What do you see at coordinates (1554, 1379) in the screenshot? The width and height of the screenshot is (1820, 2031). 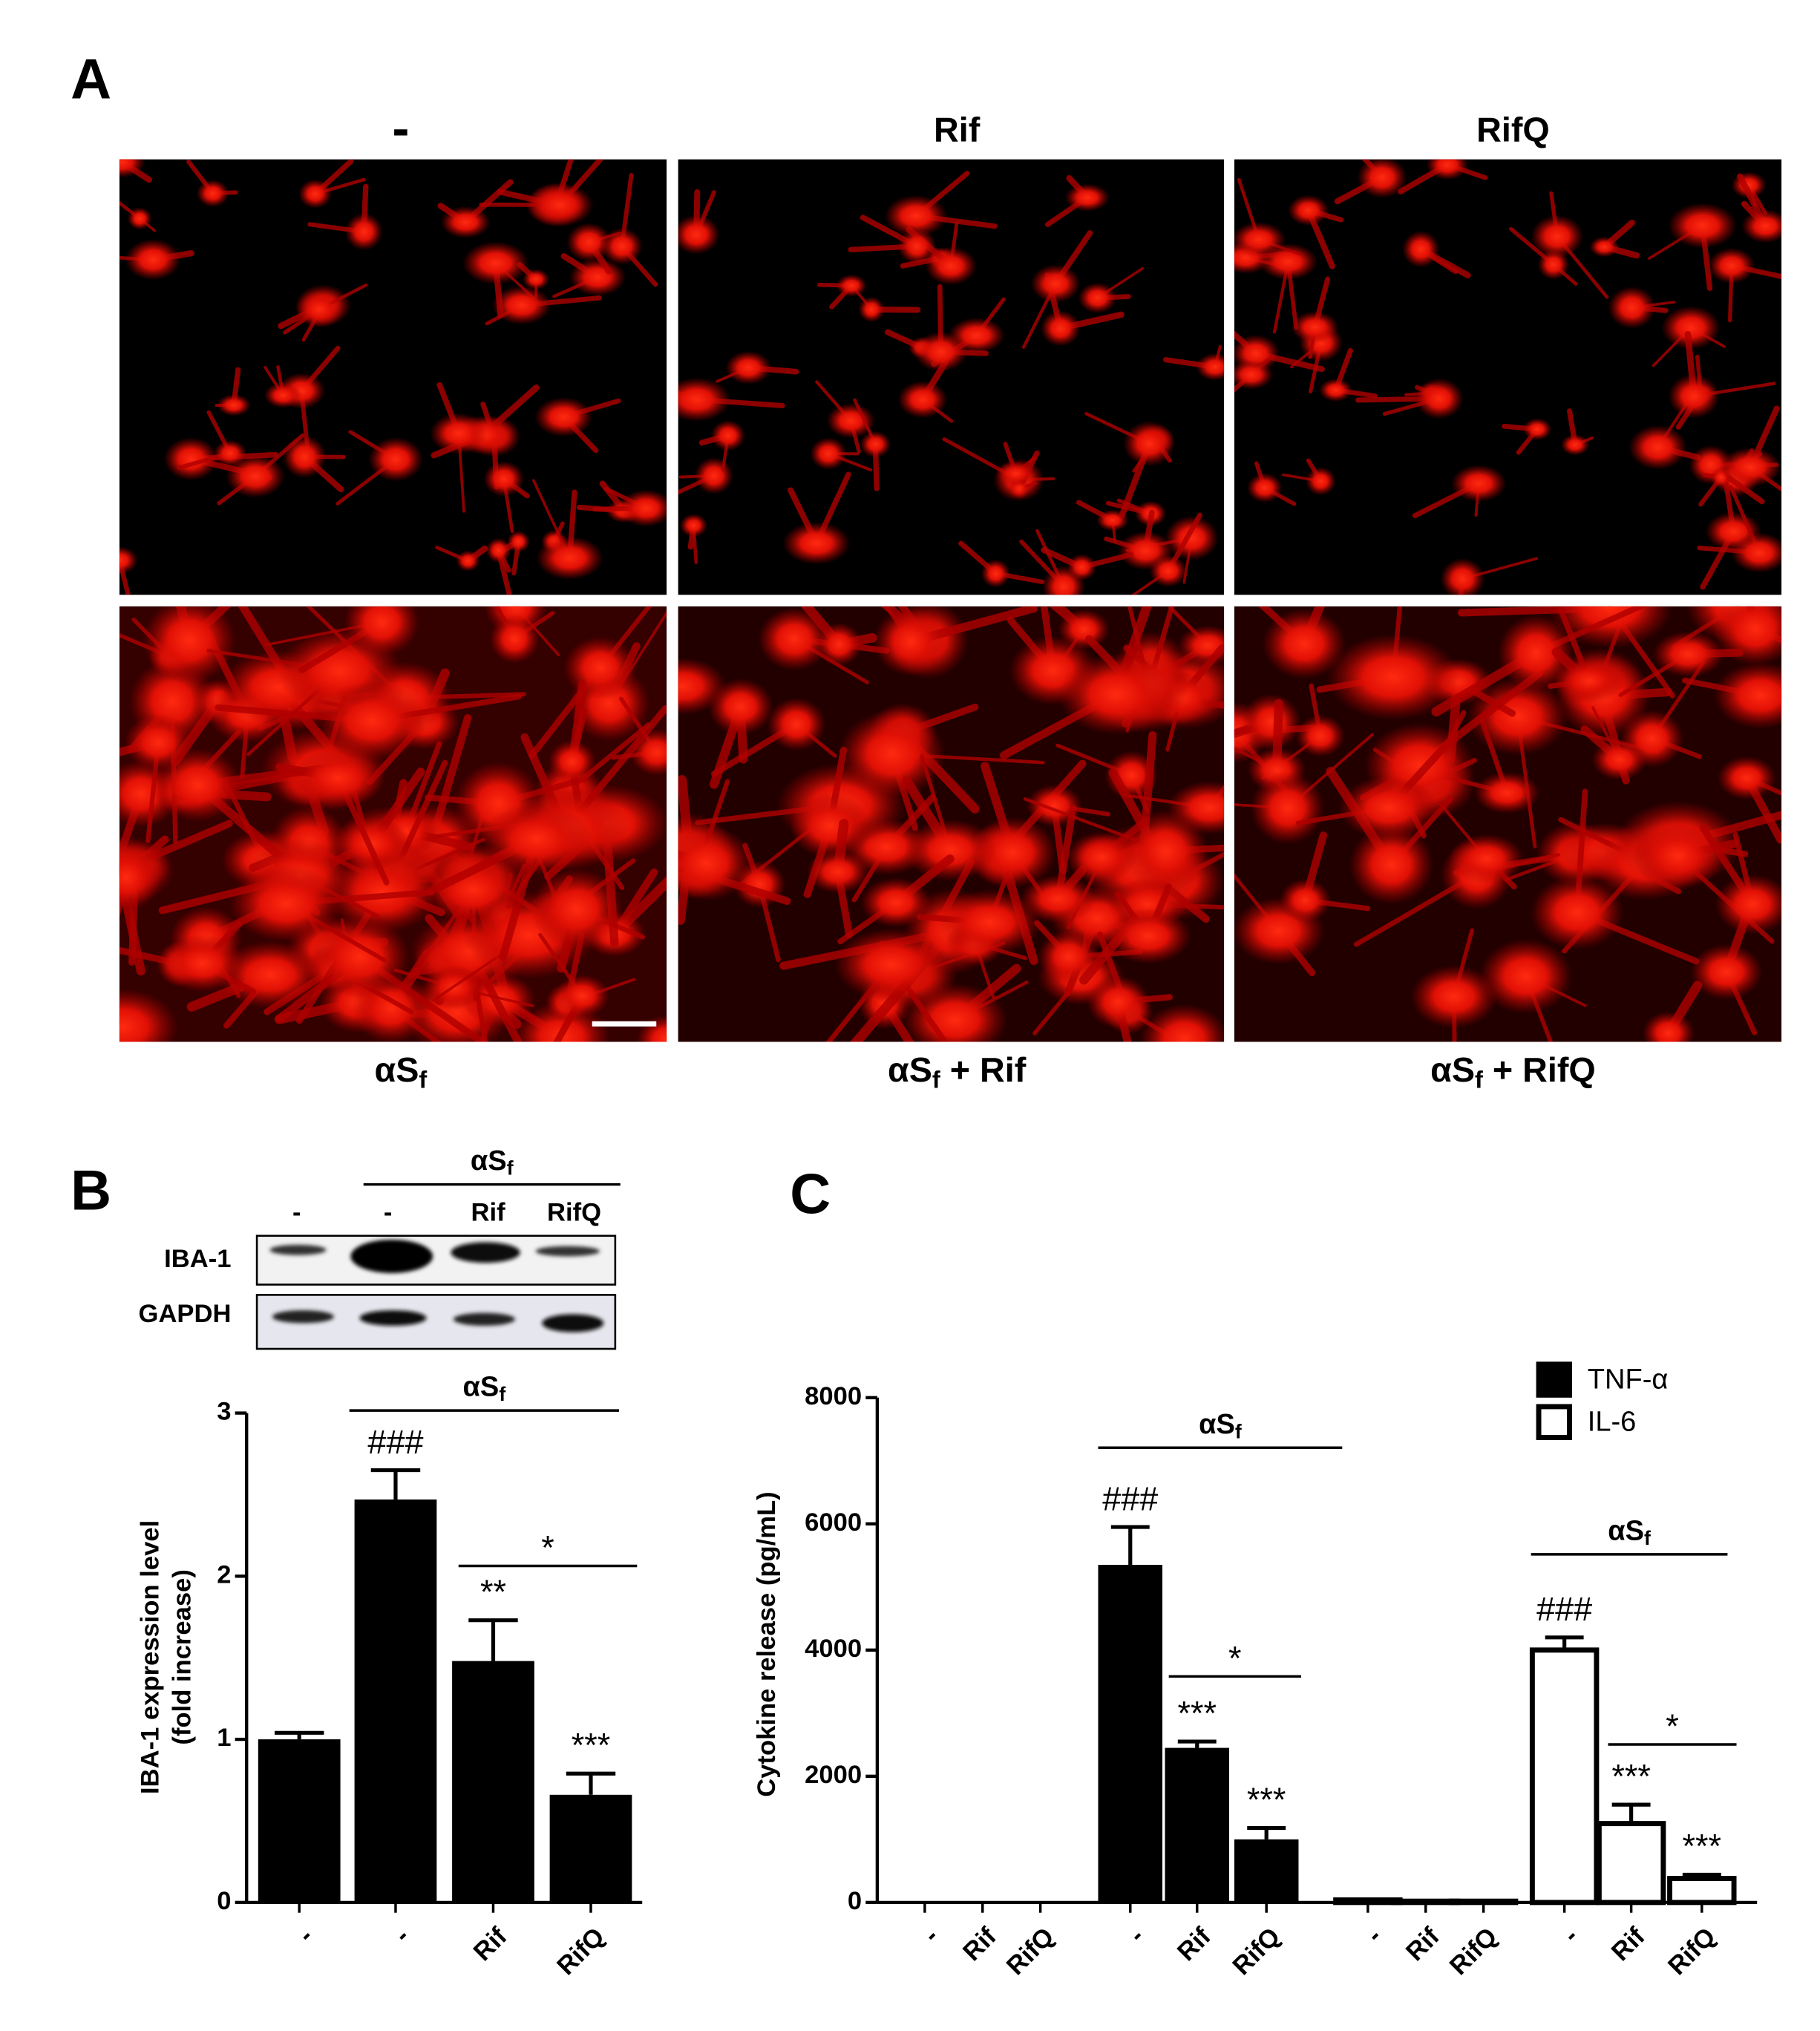 I see `legend-swatch` at bounding box center [1554, 1379].